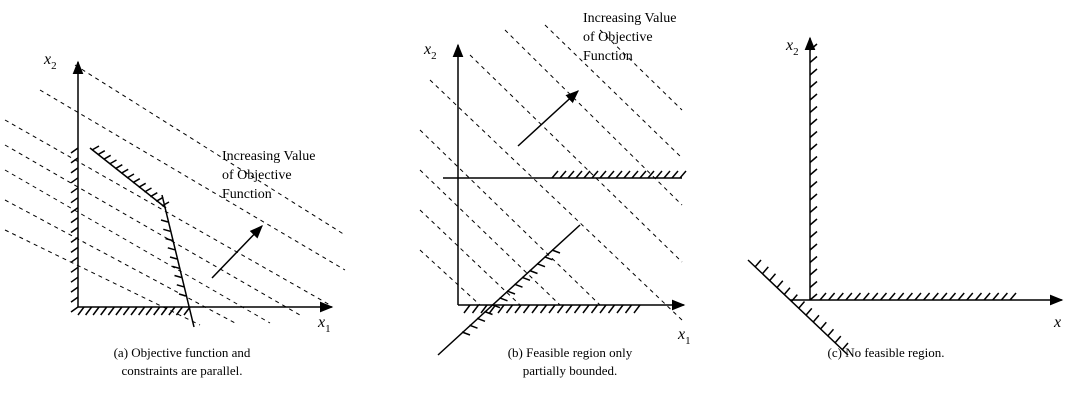  I want to click on axis-label: x, so click(1057, 322).